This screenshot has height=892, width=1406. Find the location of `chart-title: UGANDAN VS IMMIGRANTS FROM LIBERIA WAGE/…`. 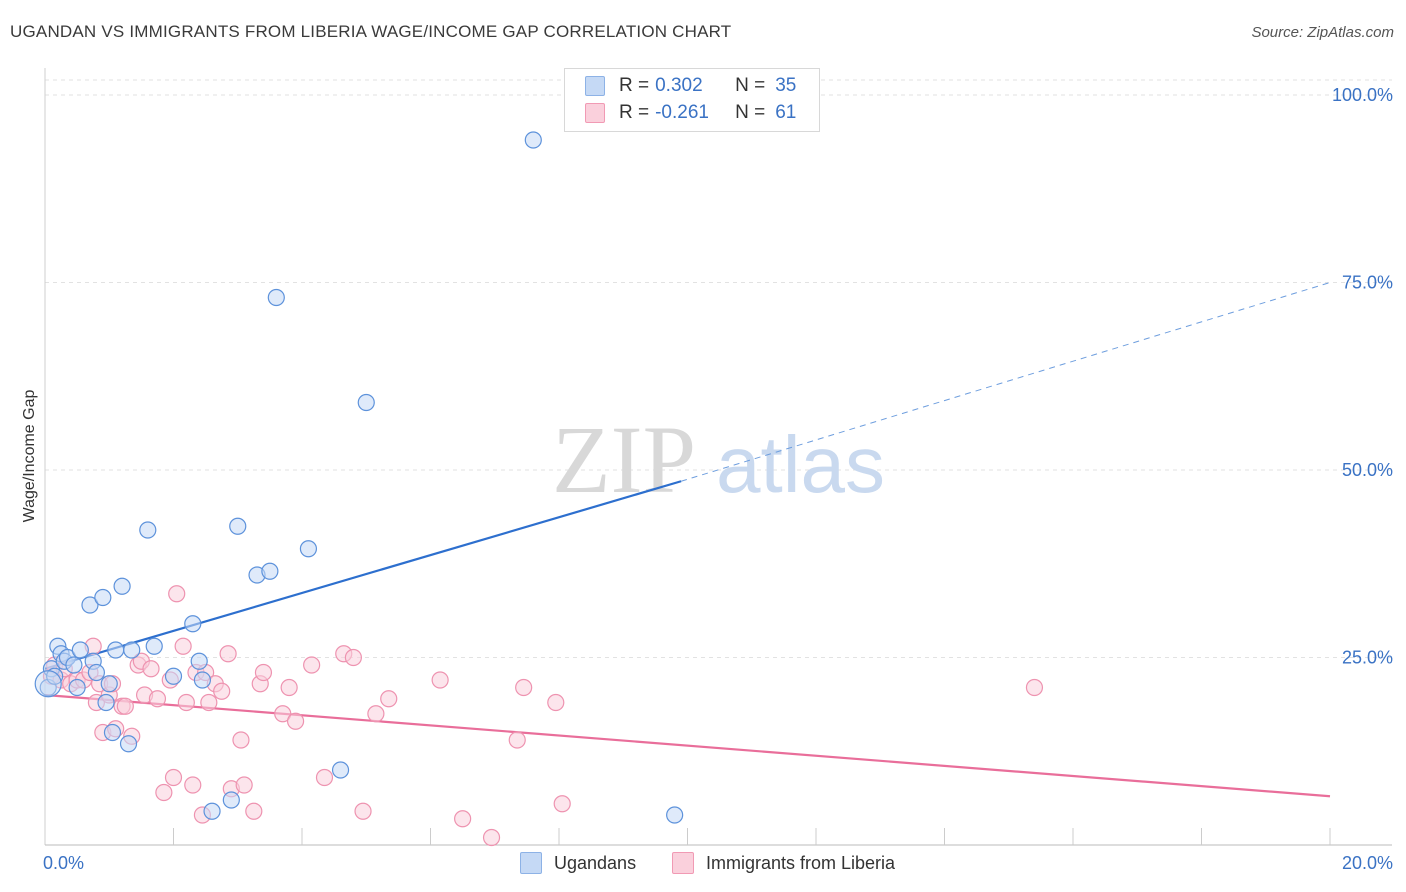

chart-title: UGANDAN VS IMMIGRANTS FROM LIBERIA WAGE/… is located at coordinates (371, 31).